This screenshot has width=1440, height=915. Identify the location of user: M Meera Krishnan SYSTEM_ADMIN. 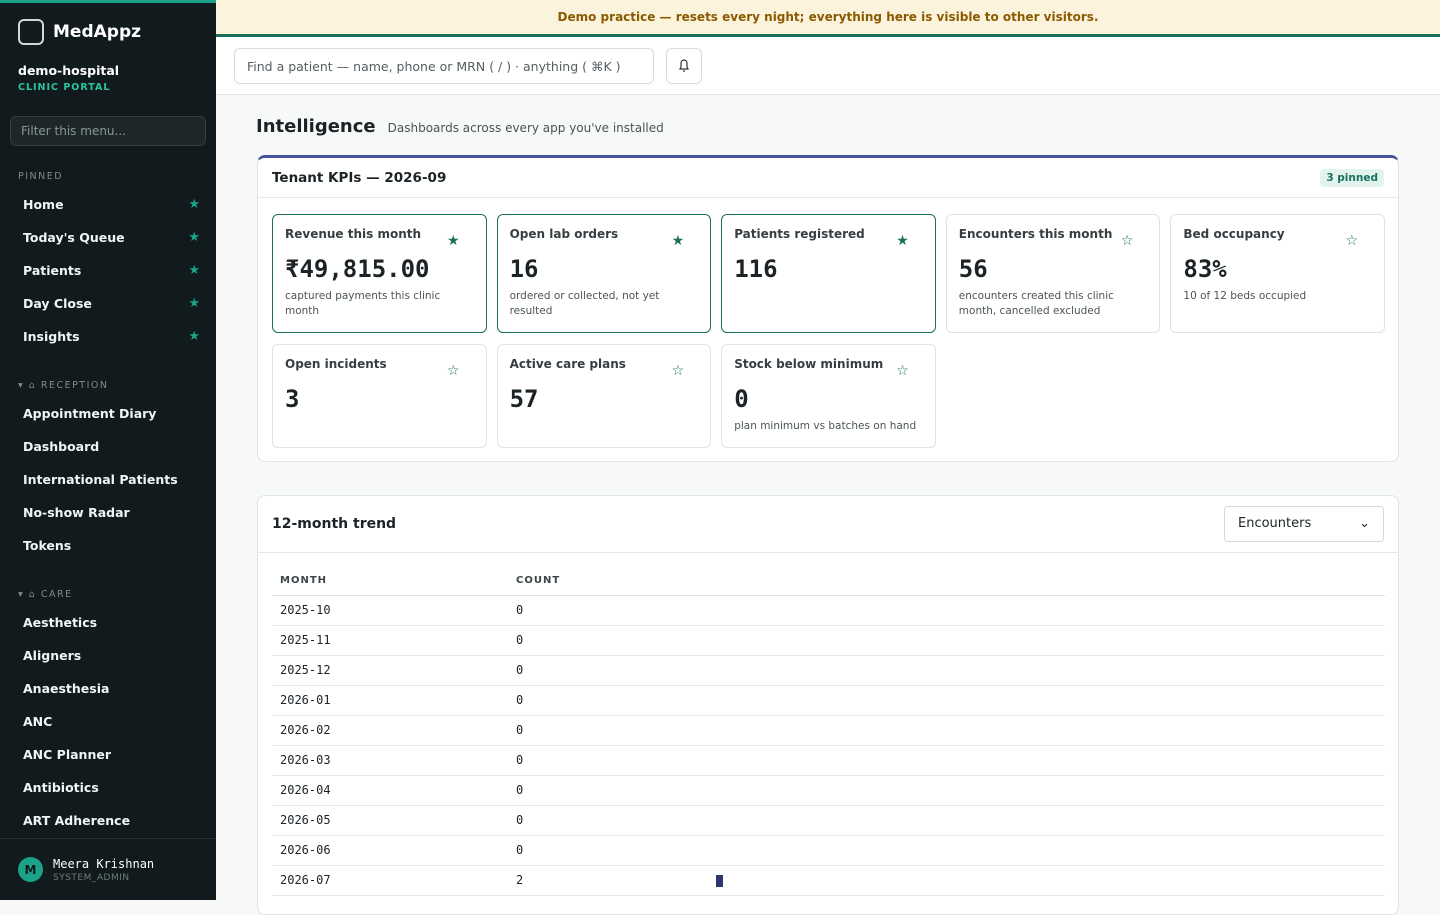
(108, 869).